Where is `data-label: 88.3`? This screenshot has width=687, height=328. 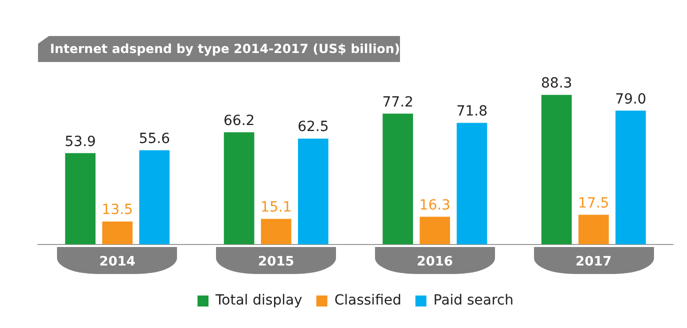
data-label: 88.3 is located at coordinates (556, 84).